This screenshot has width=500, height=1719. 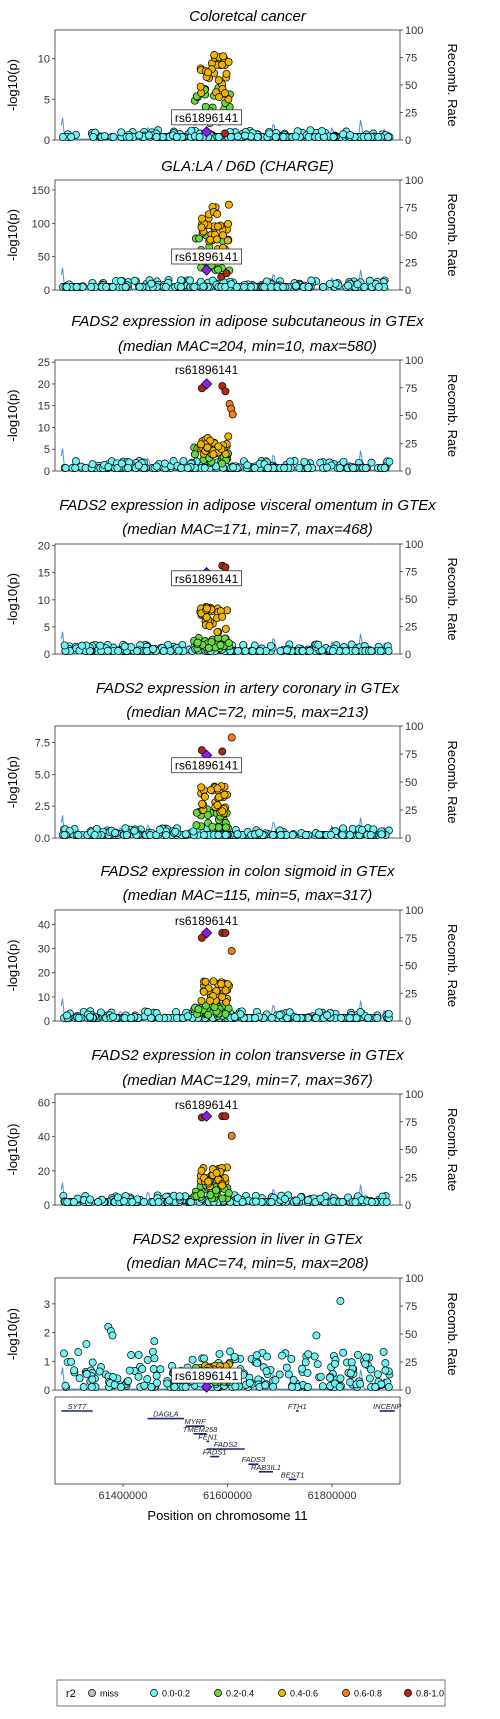 What do you see at coordinates (251, 1693) in the screenshot?
I see `legend-frame` at bounding box center [251, 1693].